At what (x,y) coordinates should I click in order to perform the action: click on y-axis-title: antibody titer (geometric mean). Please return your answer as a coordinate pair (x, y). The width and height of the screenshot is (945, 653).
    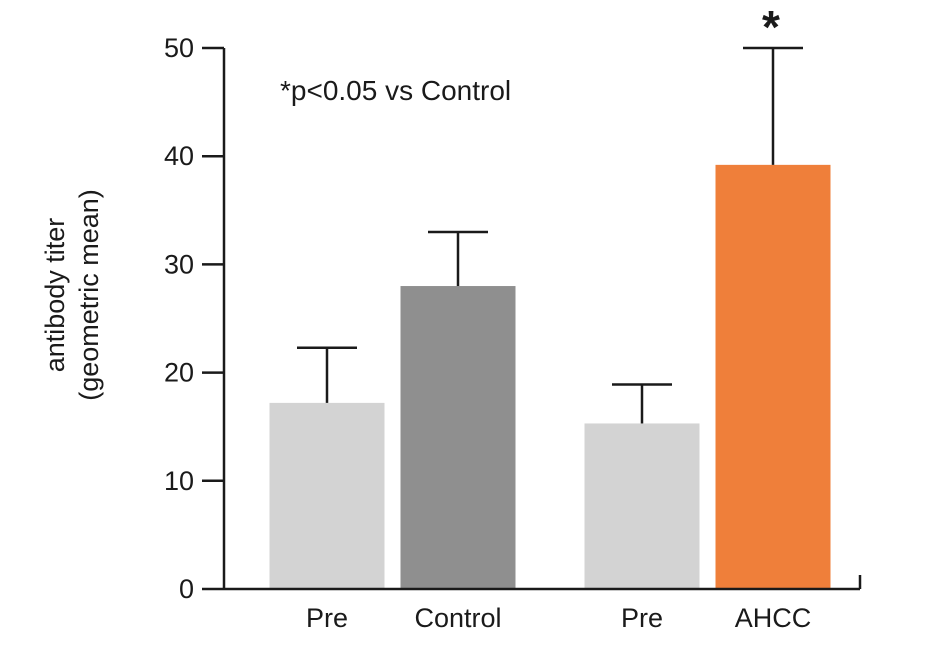
    Looking at the image, I should click on (72, 295).